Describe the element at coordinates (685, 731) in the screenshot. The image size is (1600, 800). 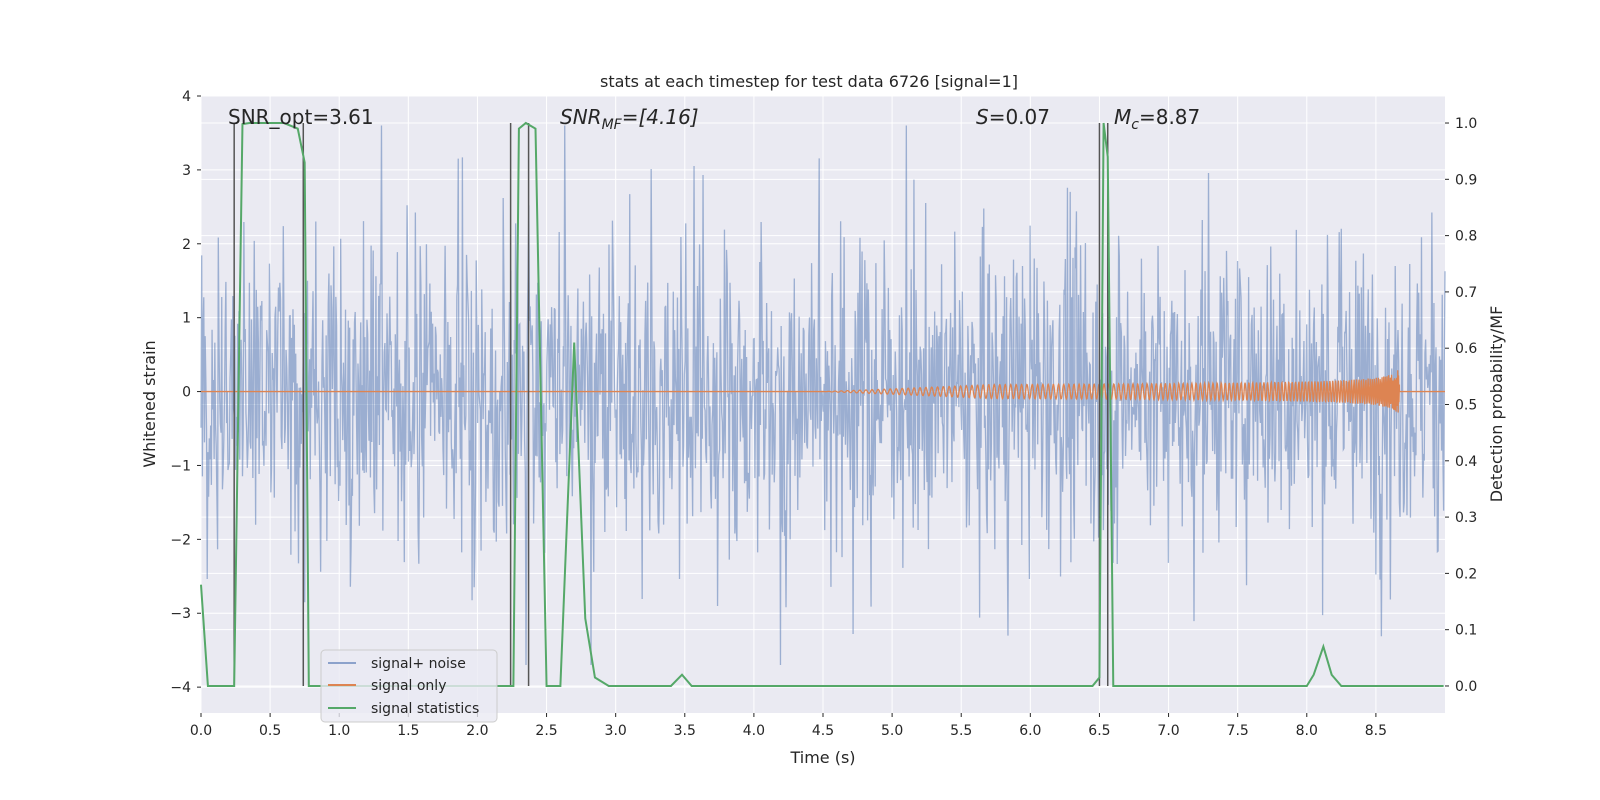
I see `x-tick-label: 3.5` at that location.